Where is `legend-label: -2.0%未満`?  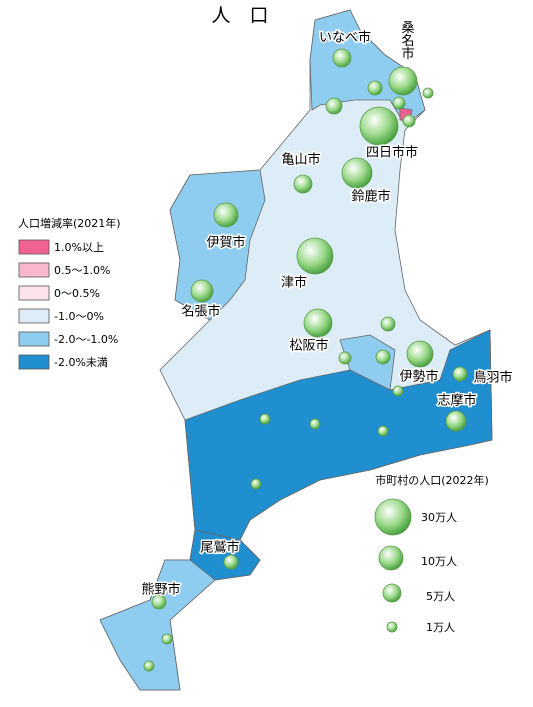 legend-label: -2.0%未満 is located at coordinates (81, 362).